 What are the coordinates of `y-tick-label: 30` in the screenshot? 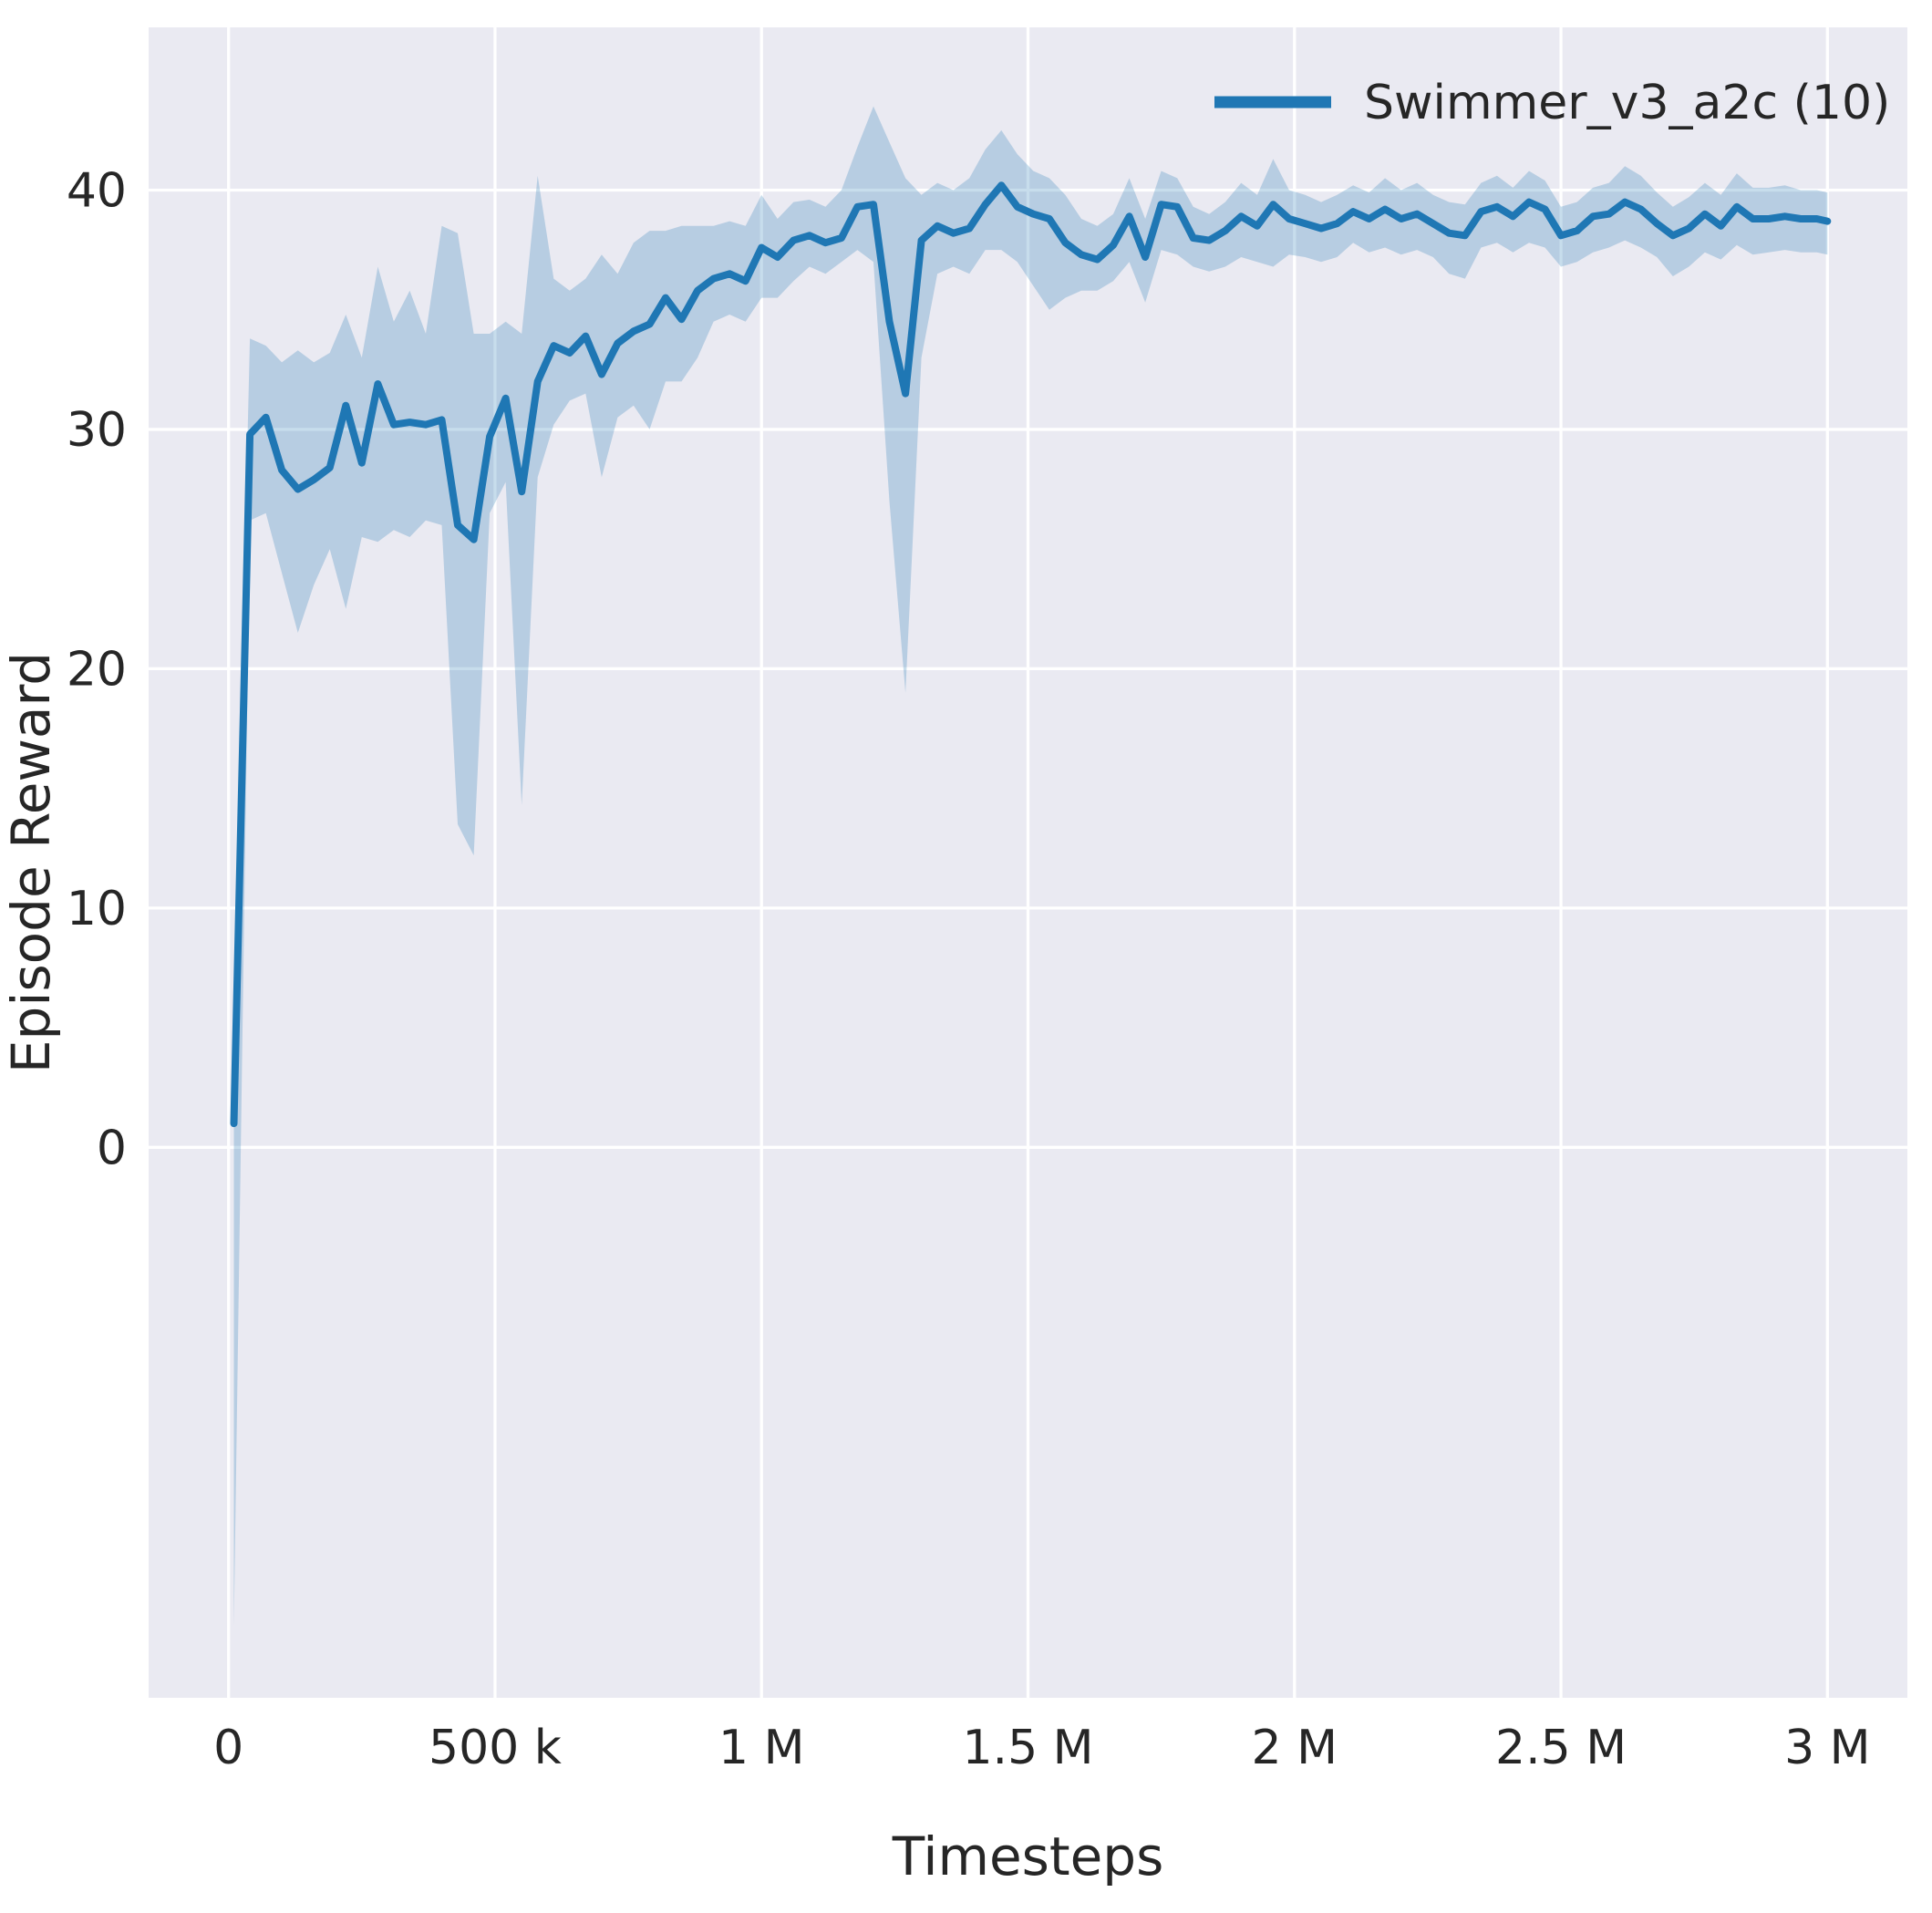 It's located at (97, 430).